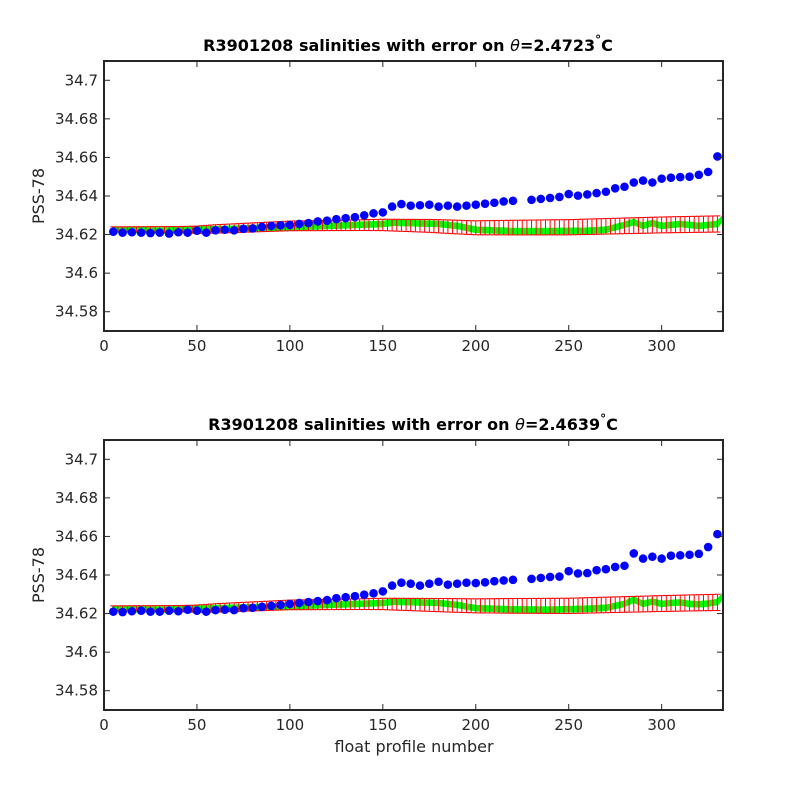 This screenshot has height=800, width=800. Describe the element at coordinates (76, 196) in the screenshot. I see `y-tick-label: 34.64` at that location.